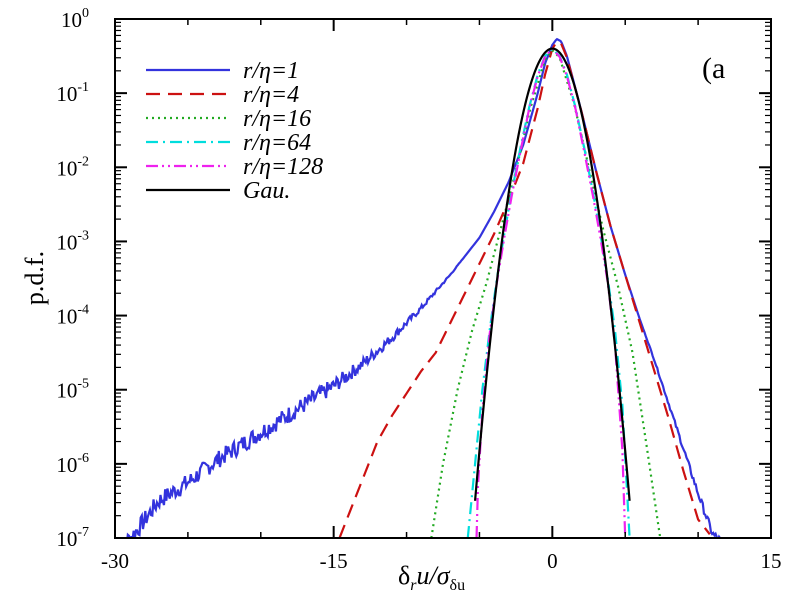 The image size is (803, 603). Describe the element at coordinates (72, 316) in the screenshot. I see `y-tick-label: 10⁻⁴` at that location.